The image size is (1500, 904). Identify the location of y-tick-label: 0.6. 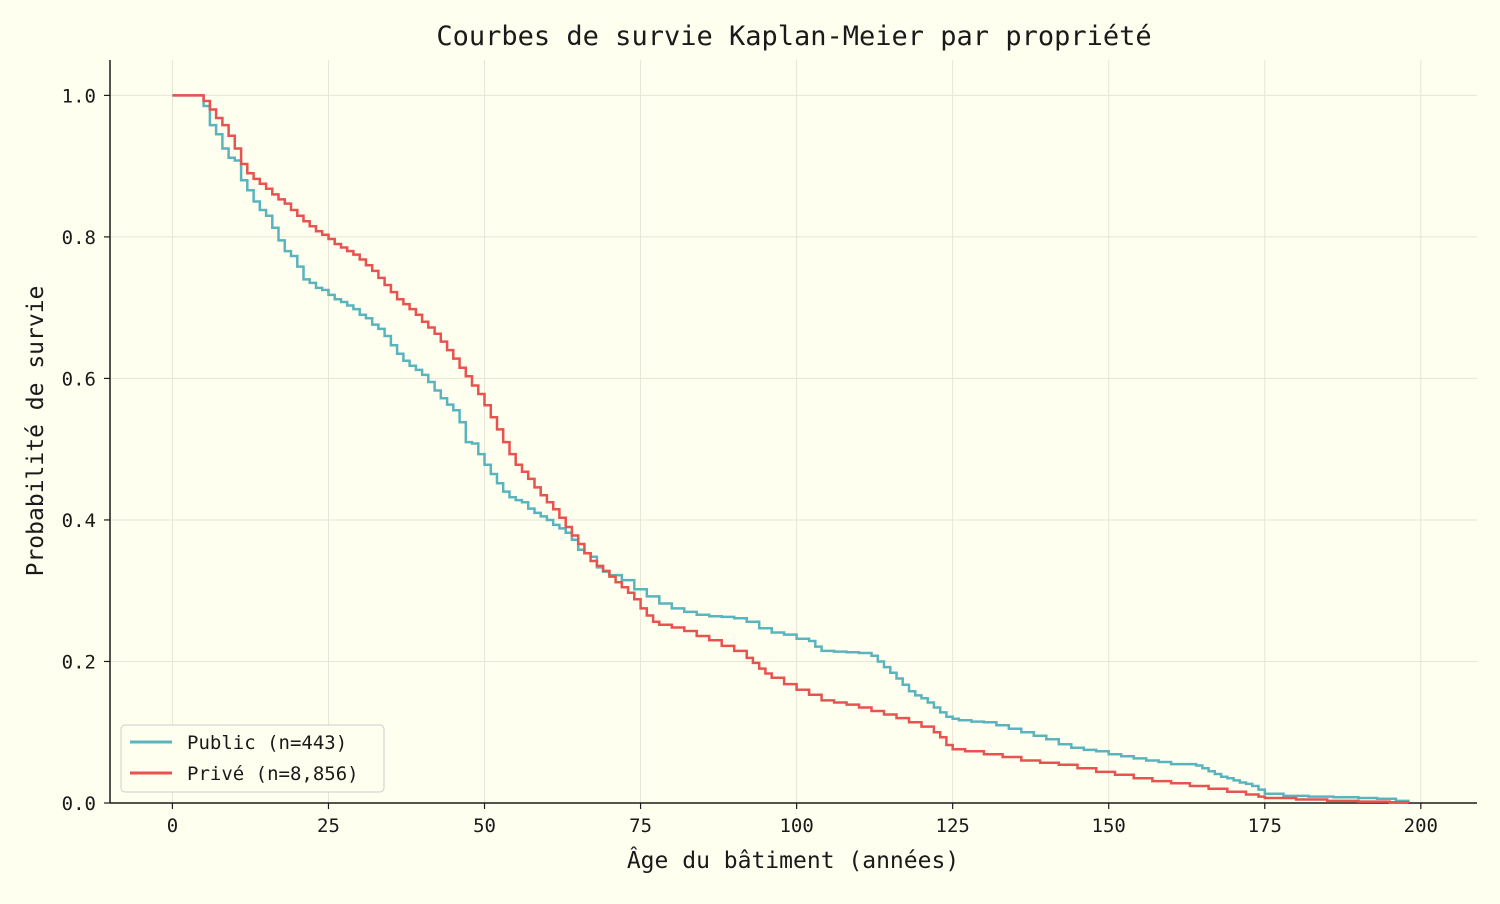
(79, 379).